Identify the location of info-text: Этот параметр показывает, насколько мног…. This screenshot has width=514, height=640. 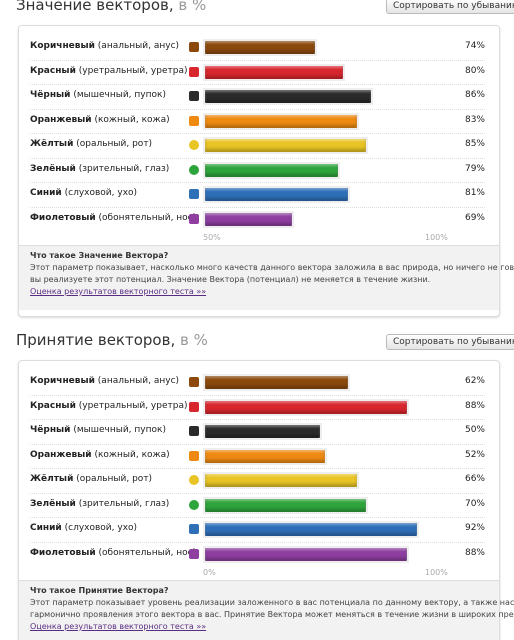
(272, 267).